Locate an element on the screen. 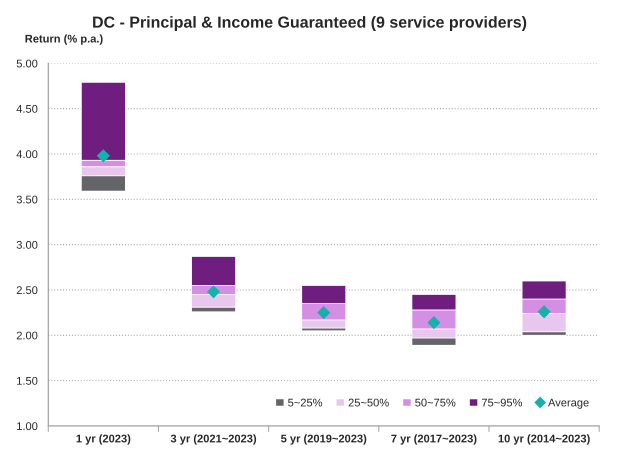  legend-label: 25~50% is located at coordinates (368, 402).